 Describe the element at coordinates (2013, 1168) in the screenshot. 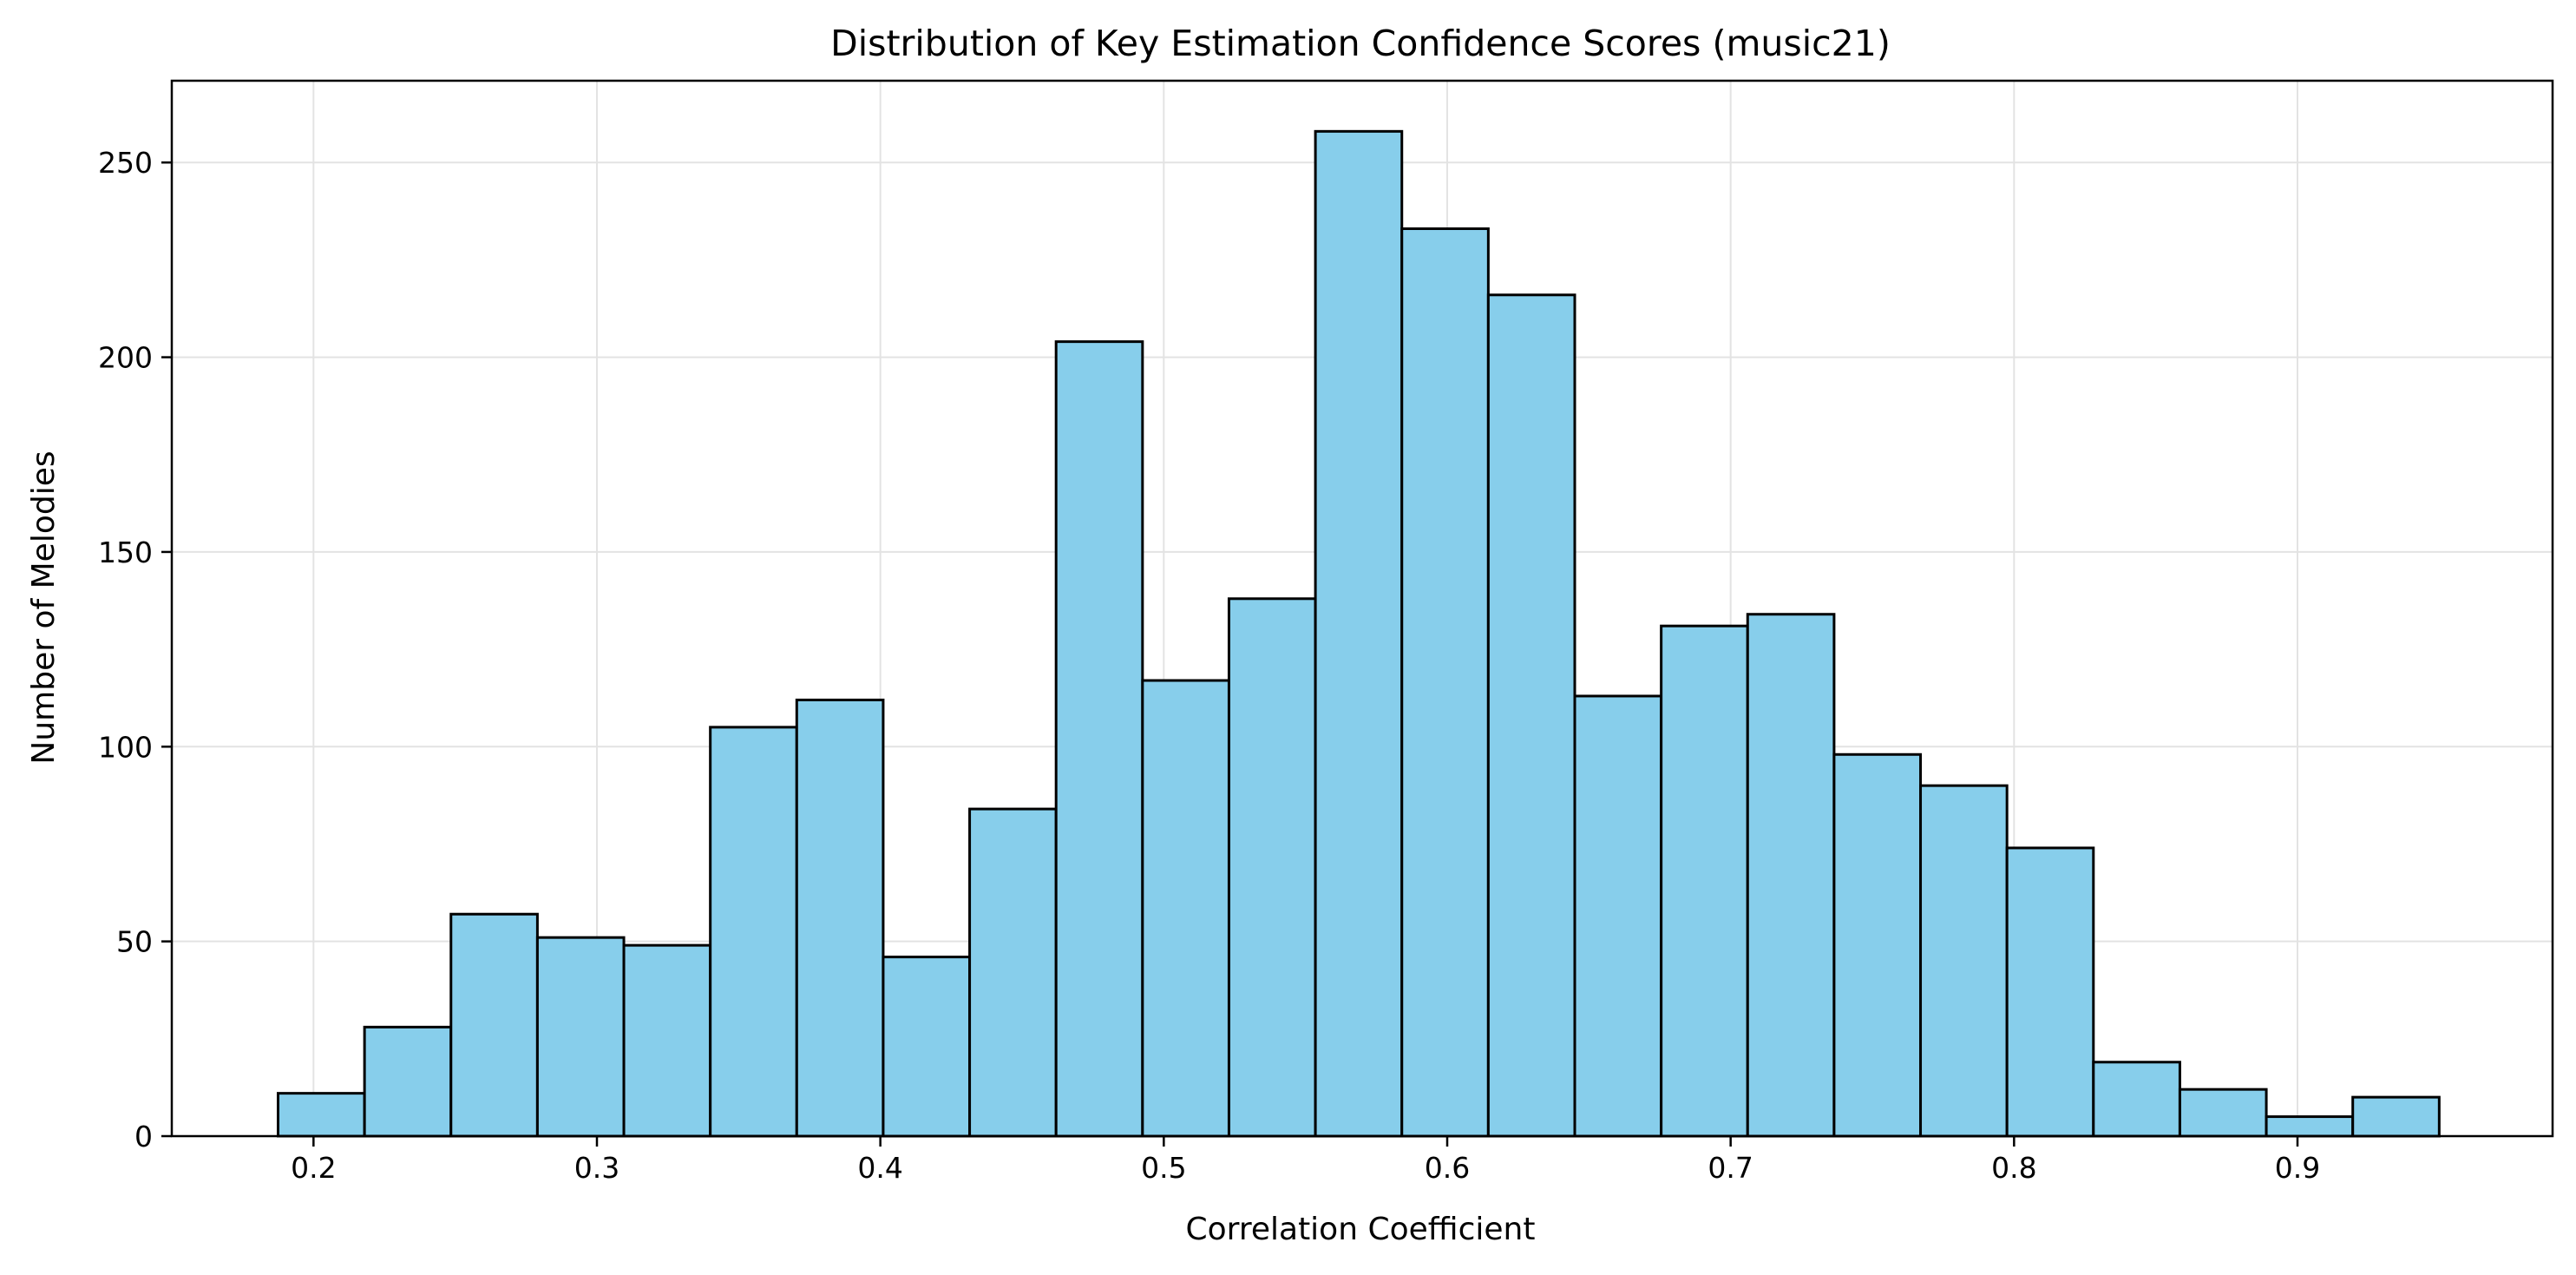

I see `x-tick-label: 0.8` at that location.